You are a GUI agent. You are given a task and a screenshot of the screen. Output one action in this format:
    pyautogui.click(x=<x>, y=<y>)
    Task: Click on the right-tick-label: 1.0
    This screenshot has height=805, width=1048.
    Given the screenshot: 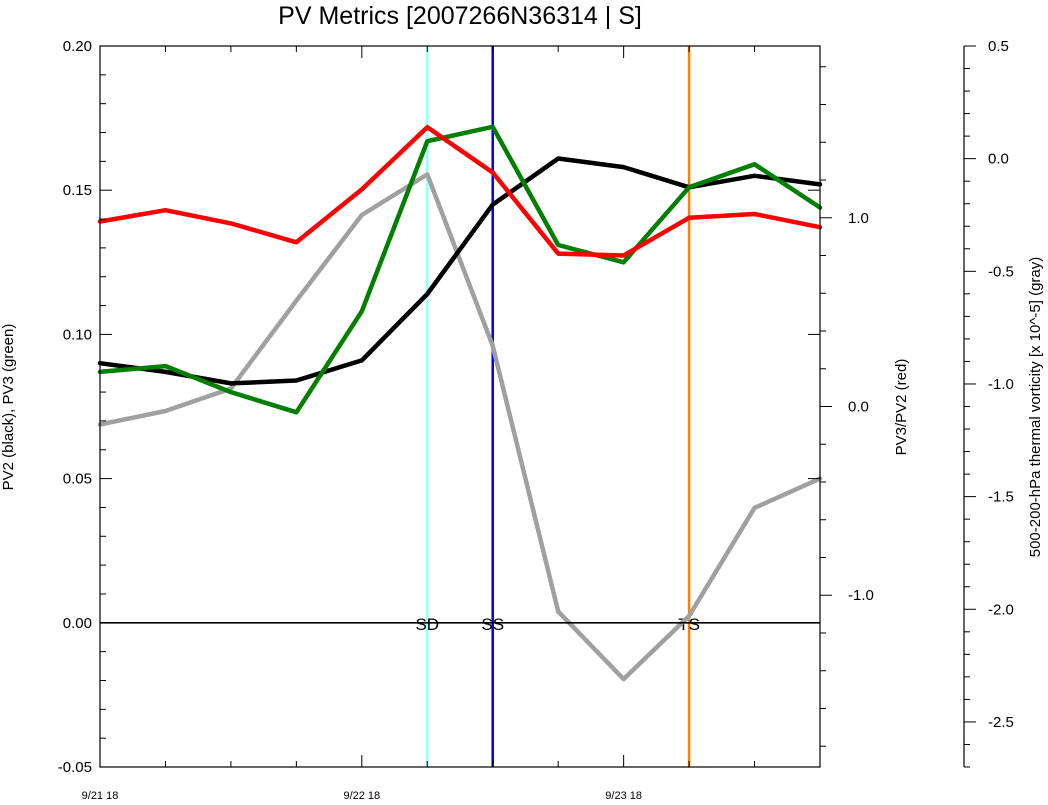 What is the action you would take?
    pyautogui.click(x=858, y=218)
    